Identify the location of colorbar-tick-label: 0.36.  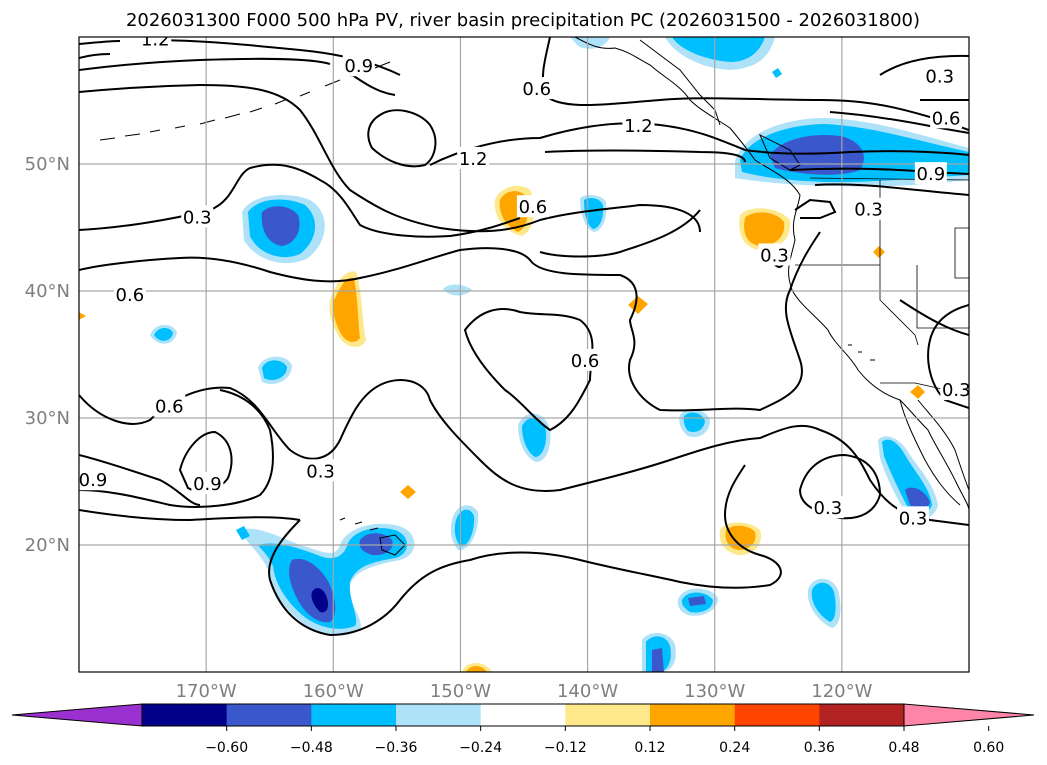
(819, 748).